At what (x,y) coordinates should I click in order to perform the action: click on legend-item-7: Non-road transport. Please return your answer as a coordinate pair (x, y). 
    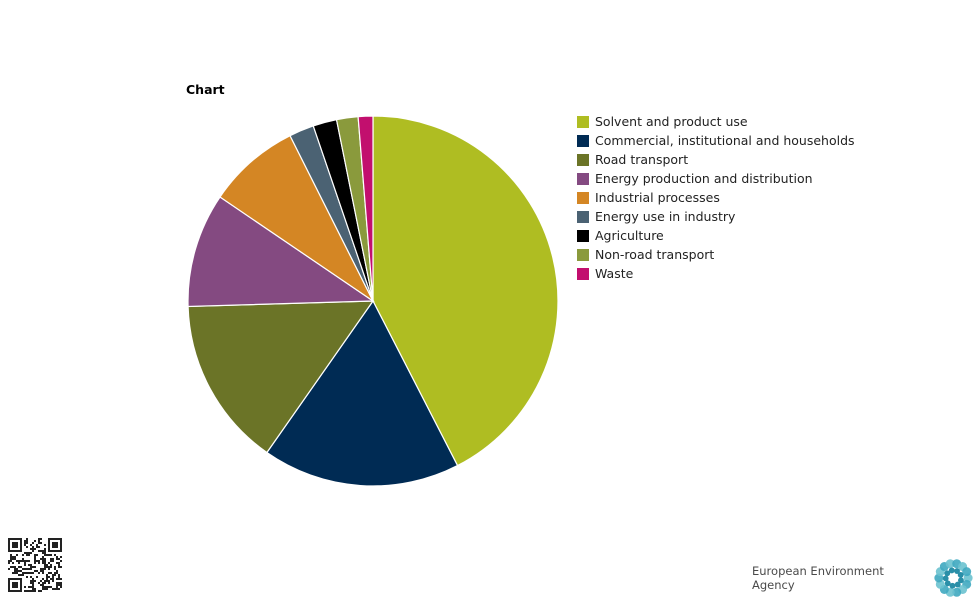
    Looking at the image, I should click on (716, 254).